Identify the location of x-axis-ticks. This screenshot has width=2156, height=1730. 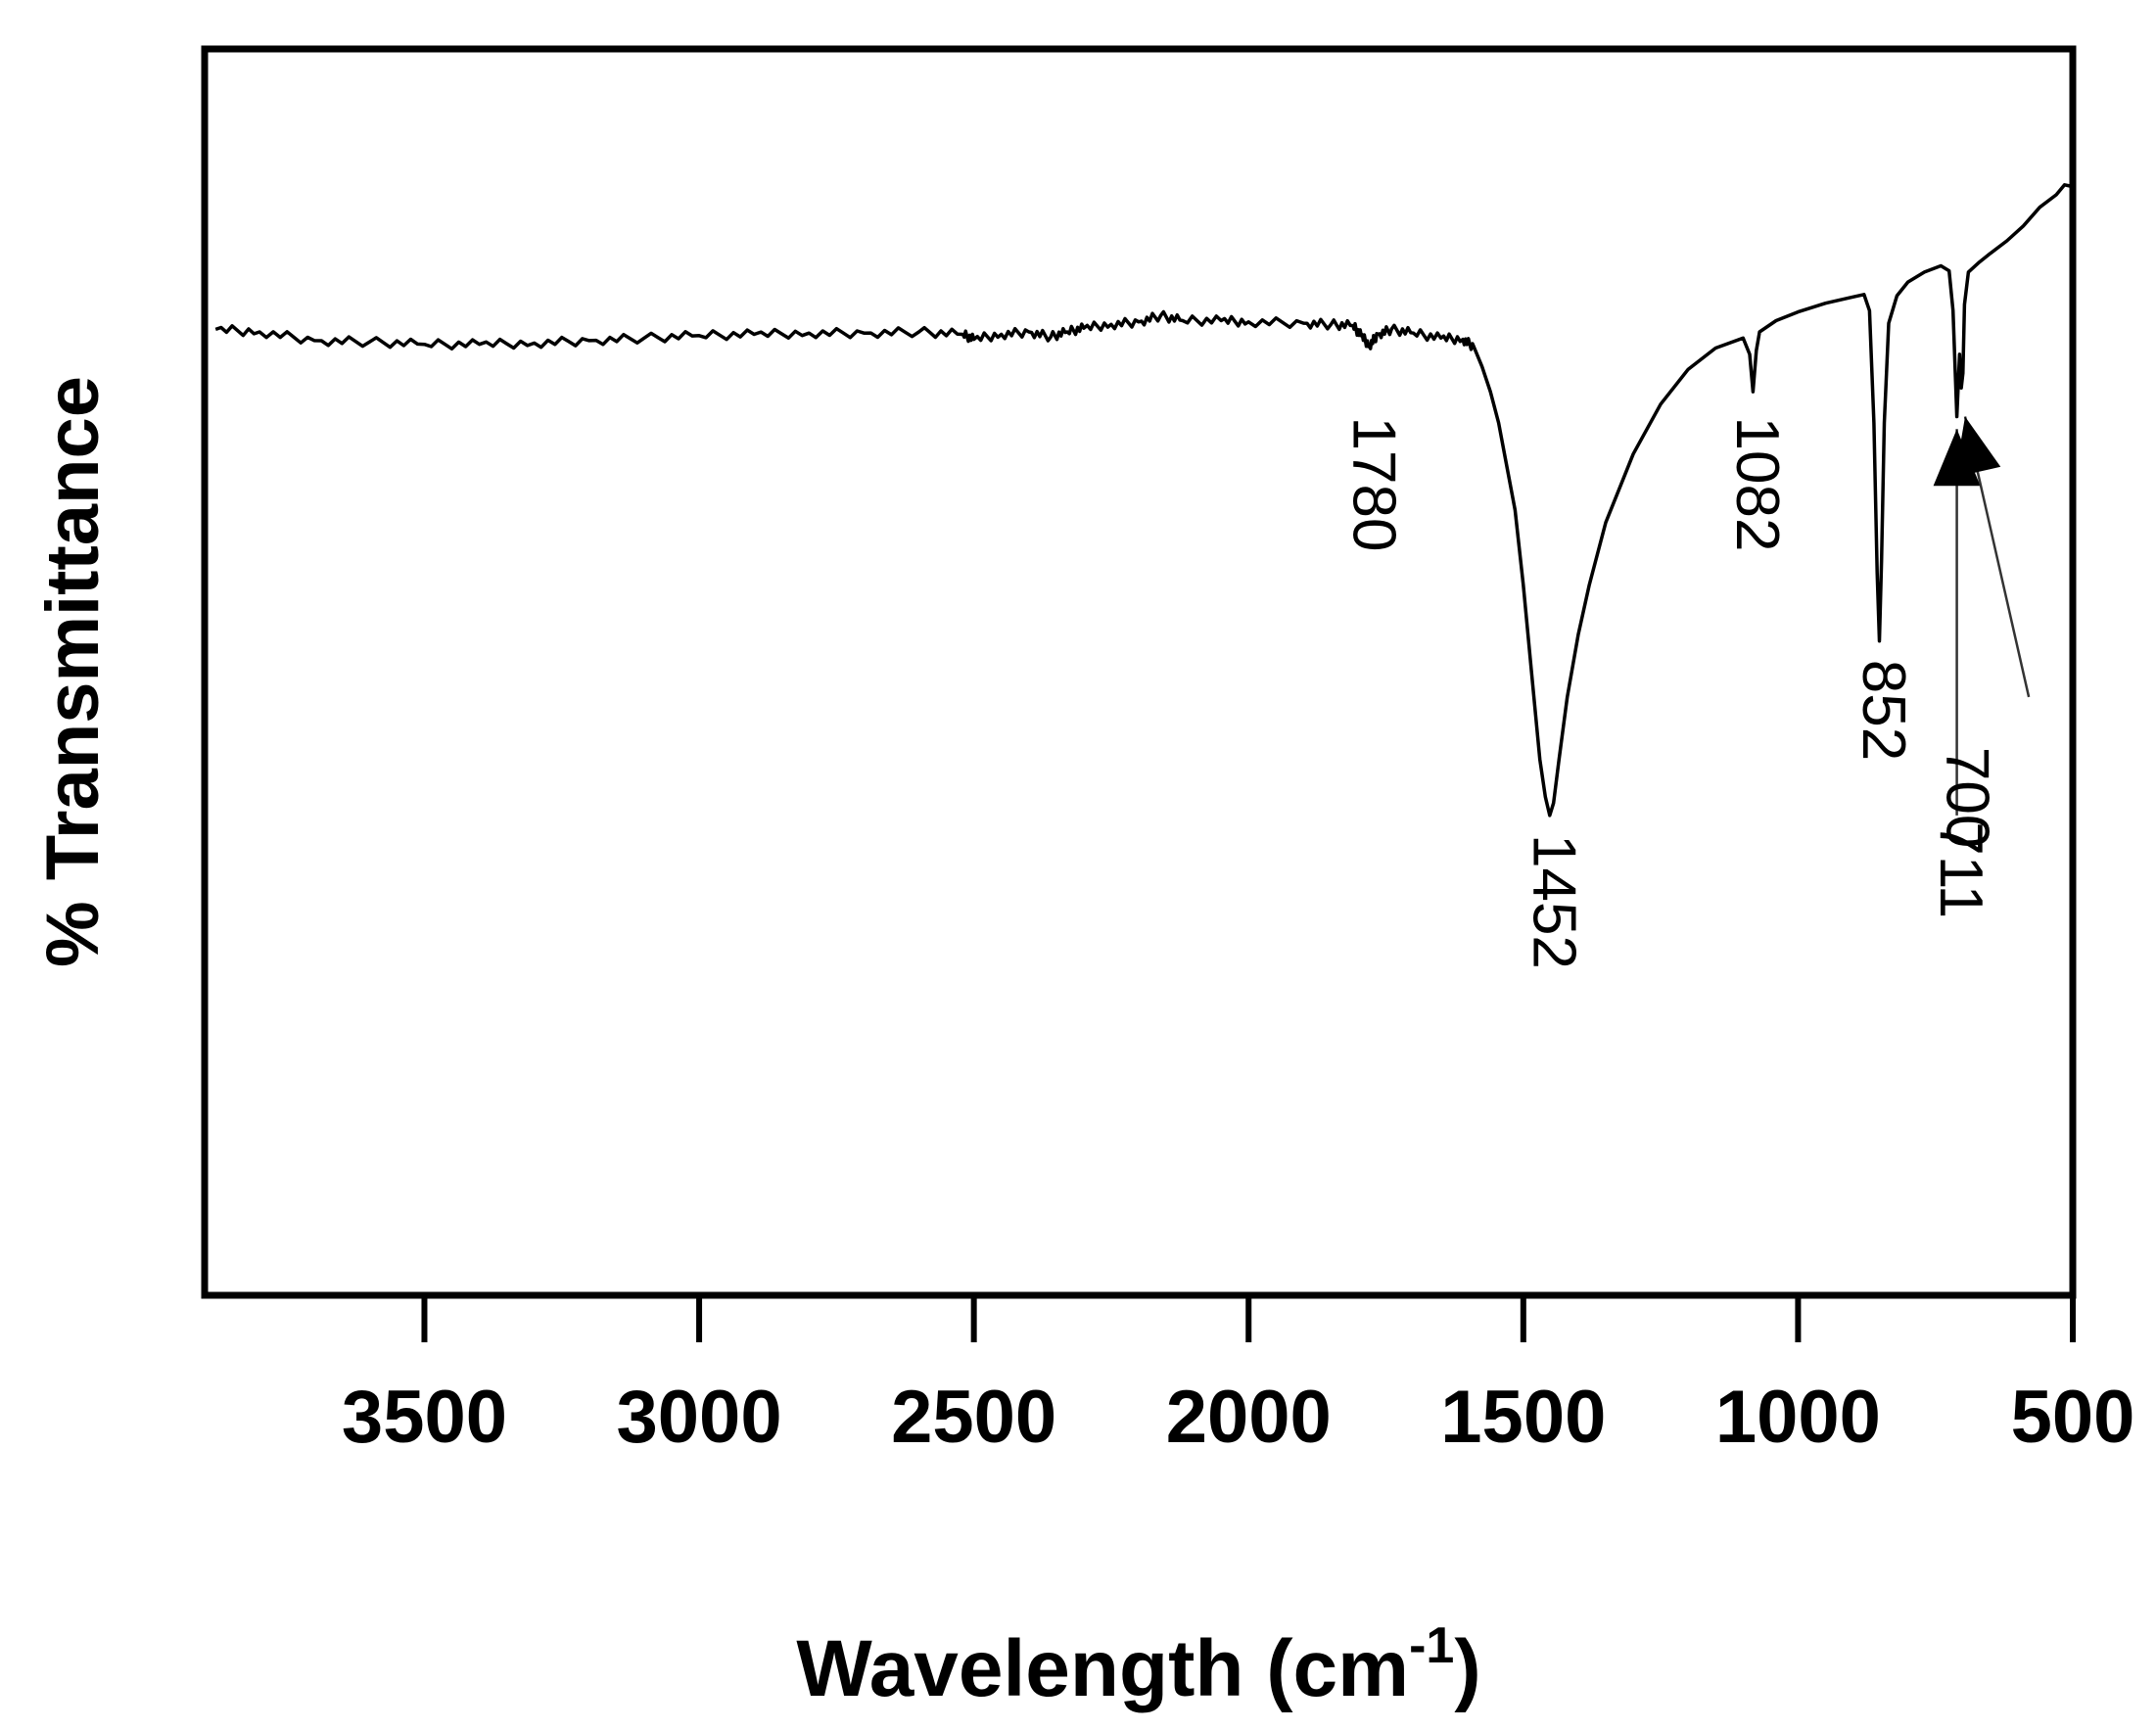
(1249, 1318).